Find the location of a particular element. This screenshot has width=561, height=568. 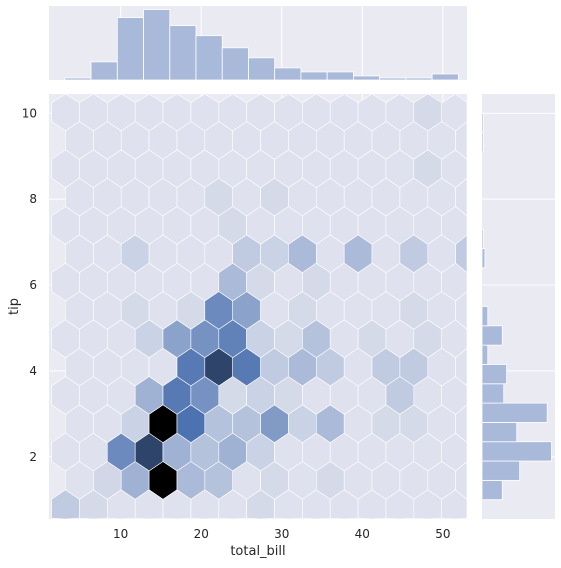

marginal-x-histogram is located at coordinates (258, 43).